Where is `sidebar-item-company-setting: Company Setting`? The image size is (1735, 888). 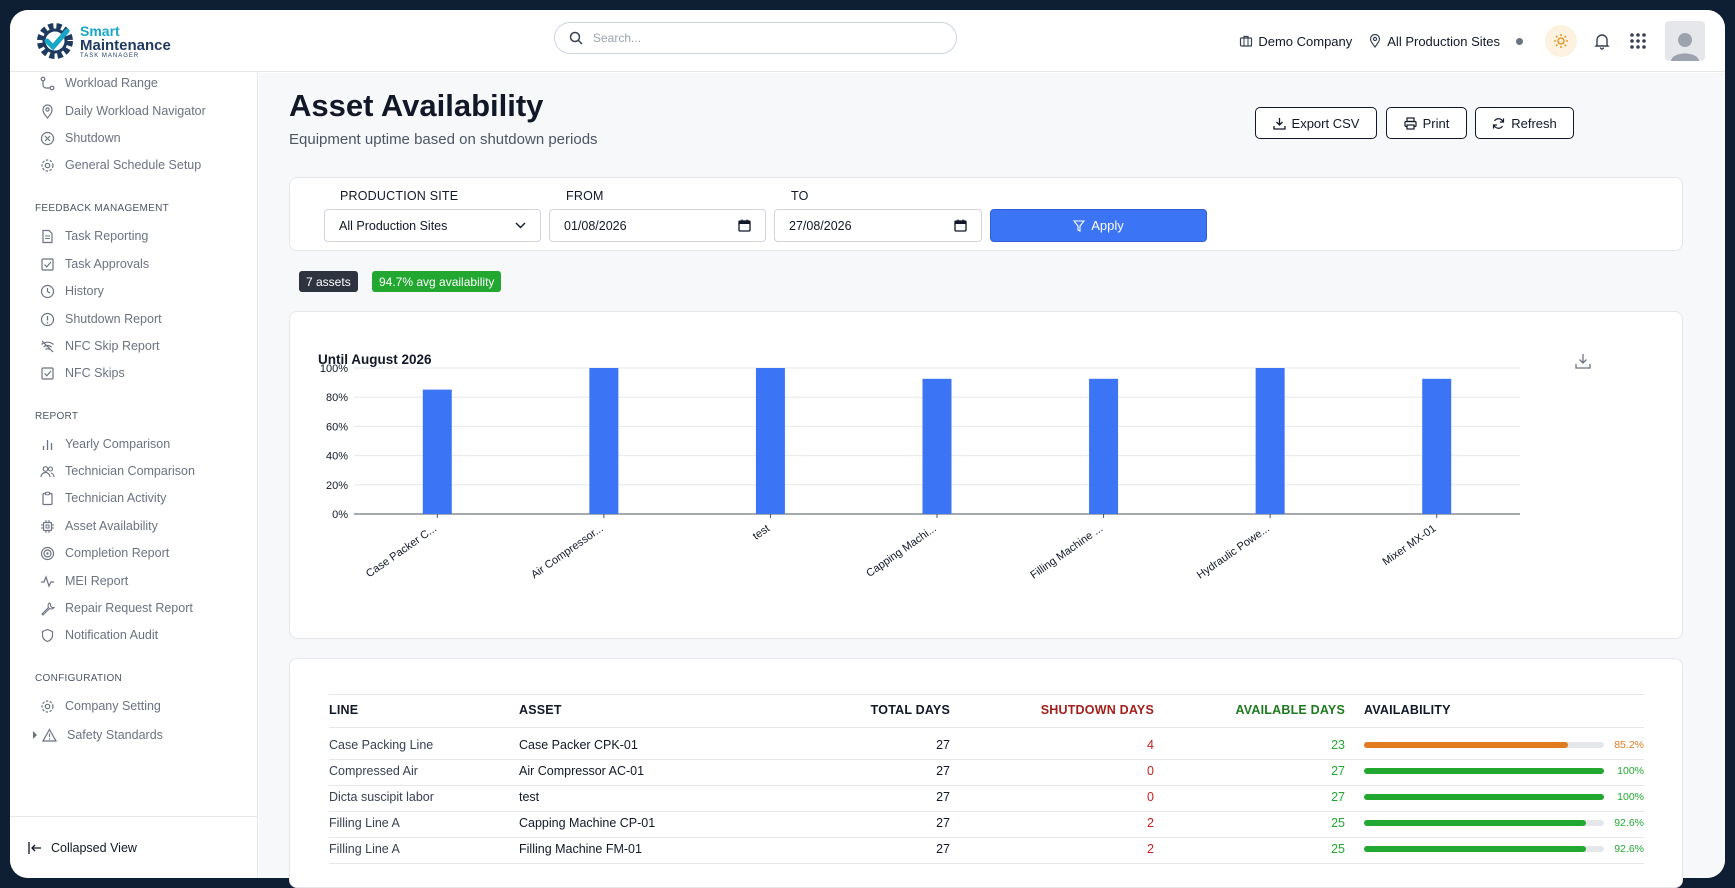
sidebar-item-company-setting: Company Setting is located at coordinates (100, 706).